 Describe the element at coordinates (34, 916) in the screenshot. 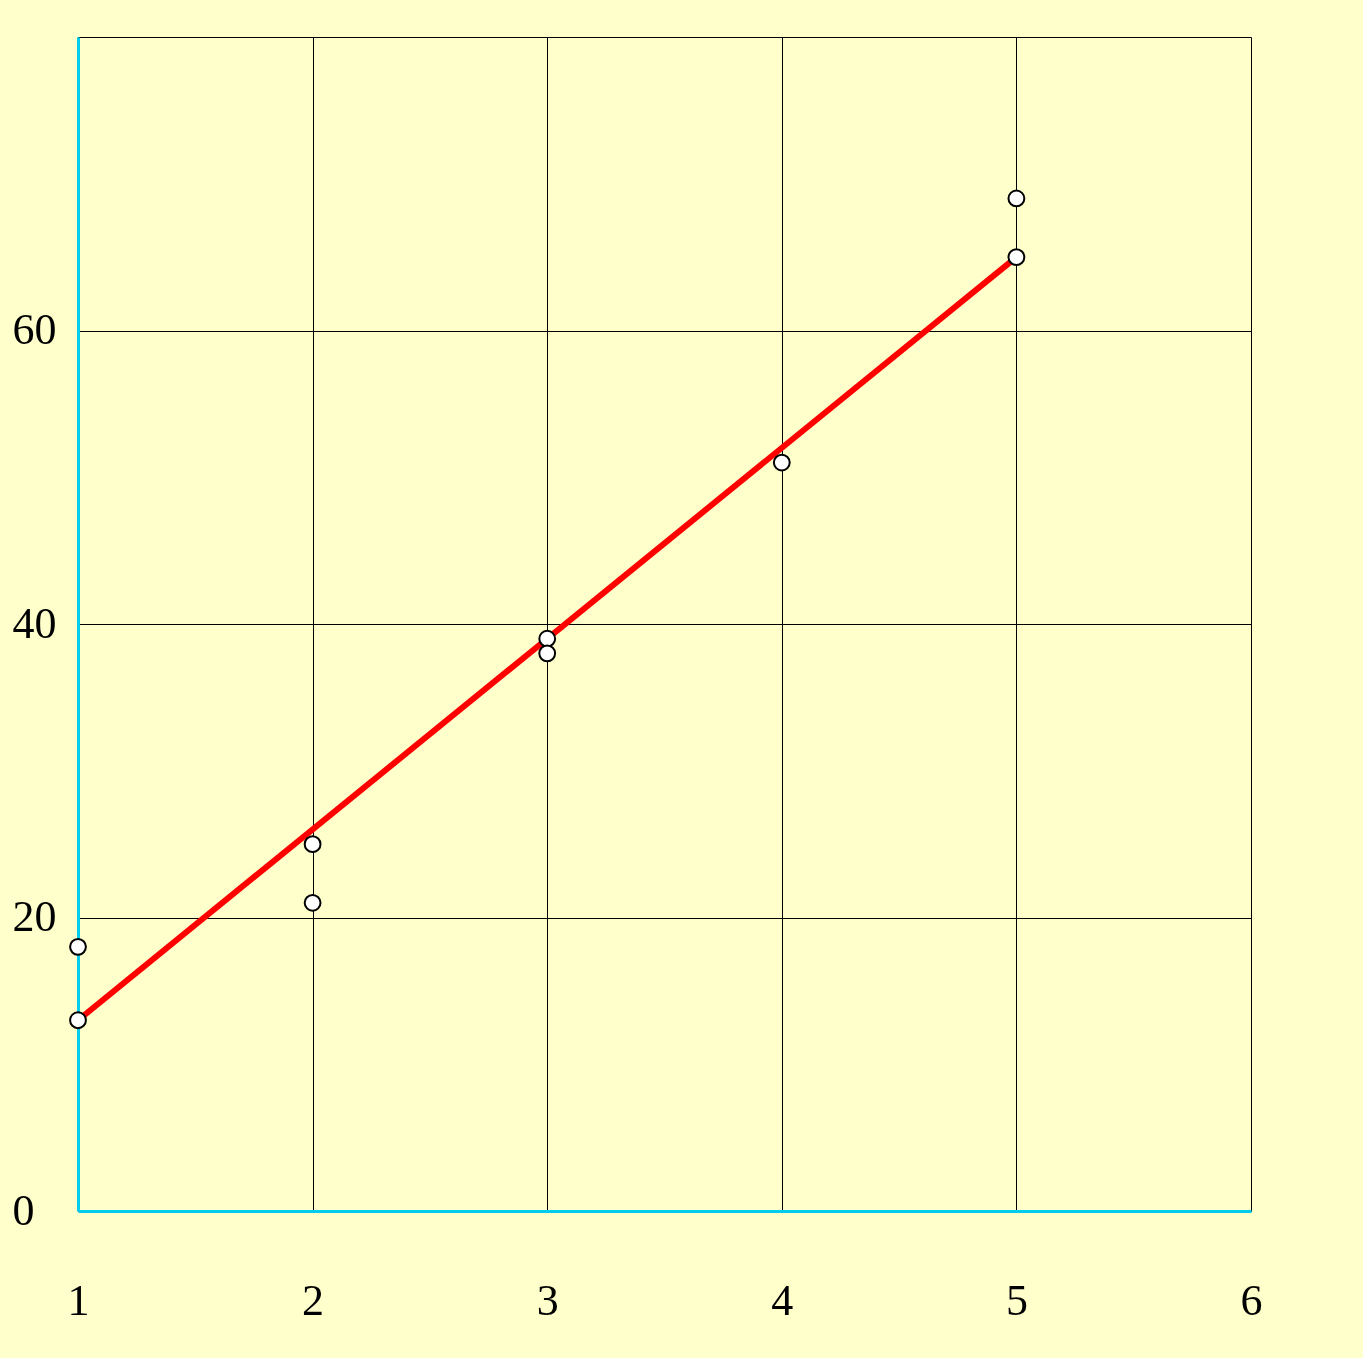

I see `y-tick-label: 20` at that location.